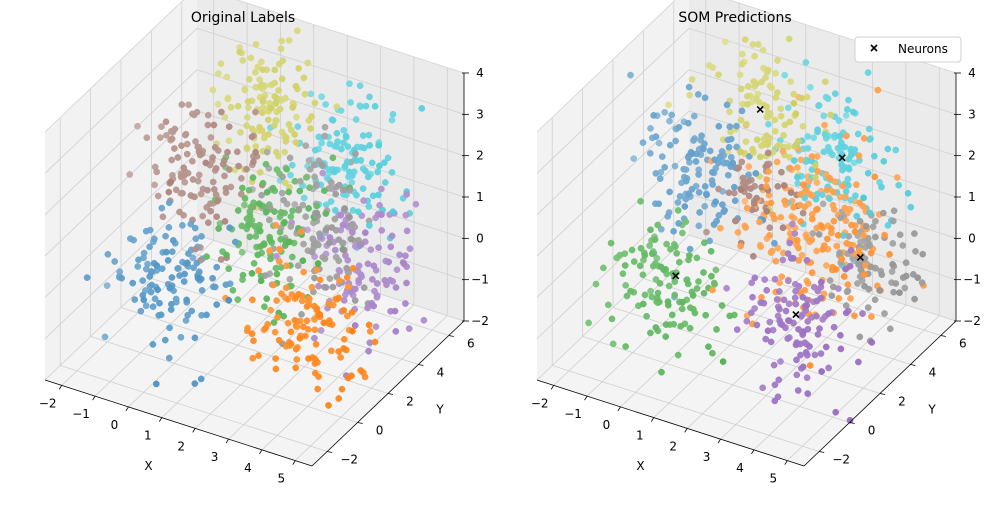  I want to click on y-axis-label: Y, so click(439, 410).